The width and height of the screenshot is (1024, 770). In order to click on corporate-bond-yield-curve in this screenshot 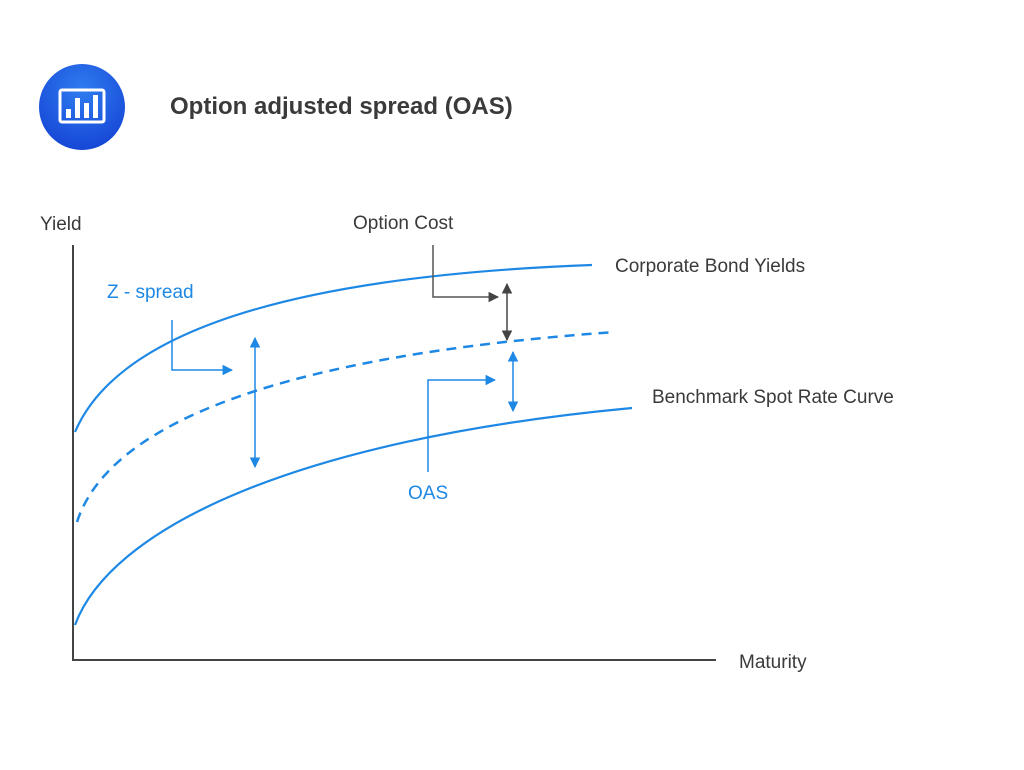, I will do `click(333, 348)`.